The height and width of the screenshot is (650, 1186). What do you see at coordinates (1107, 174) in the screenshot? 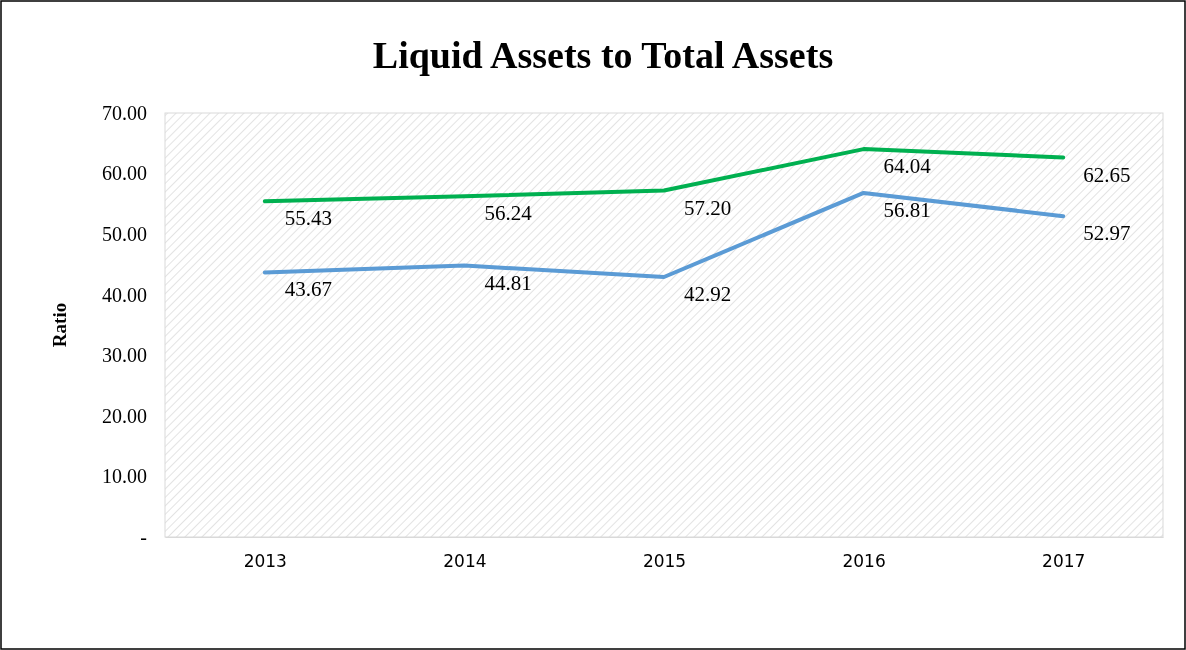
I see `data-label: 62.65` at bounding box center [1107, 174].